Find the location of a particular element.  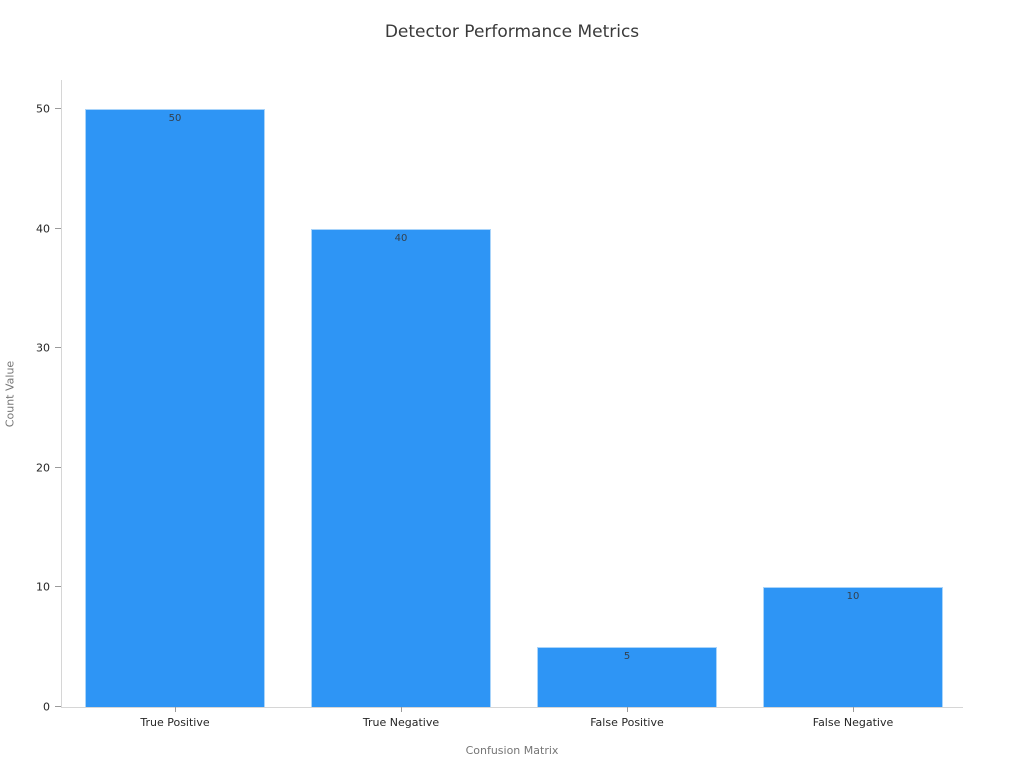

x-axis-title: Confusion Matrix is located at coordinates (512, 750).